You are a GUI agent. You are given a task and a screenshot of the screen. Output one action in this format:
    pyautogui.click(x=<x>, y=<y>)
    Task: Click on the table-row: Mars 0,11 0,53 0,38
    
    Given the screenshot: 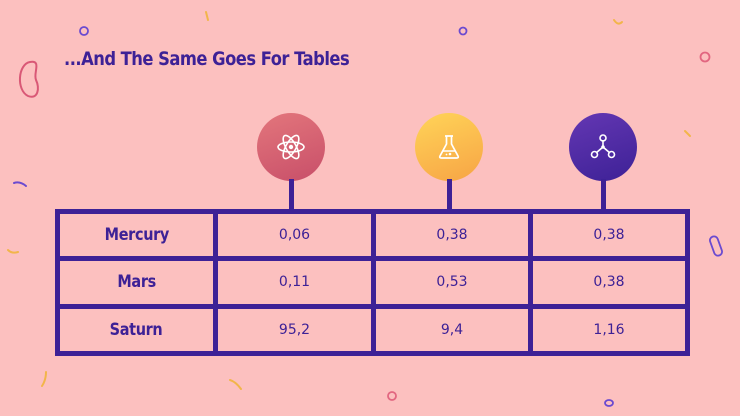 What is the action you would take?
    pyautogui.click(x=372, y=282)
    